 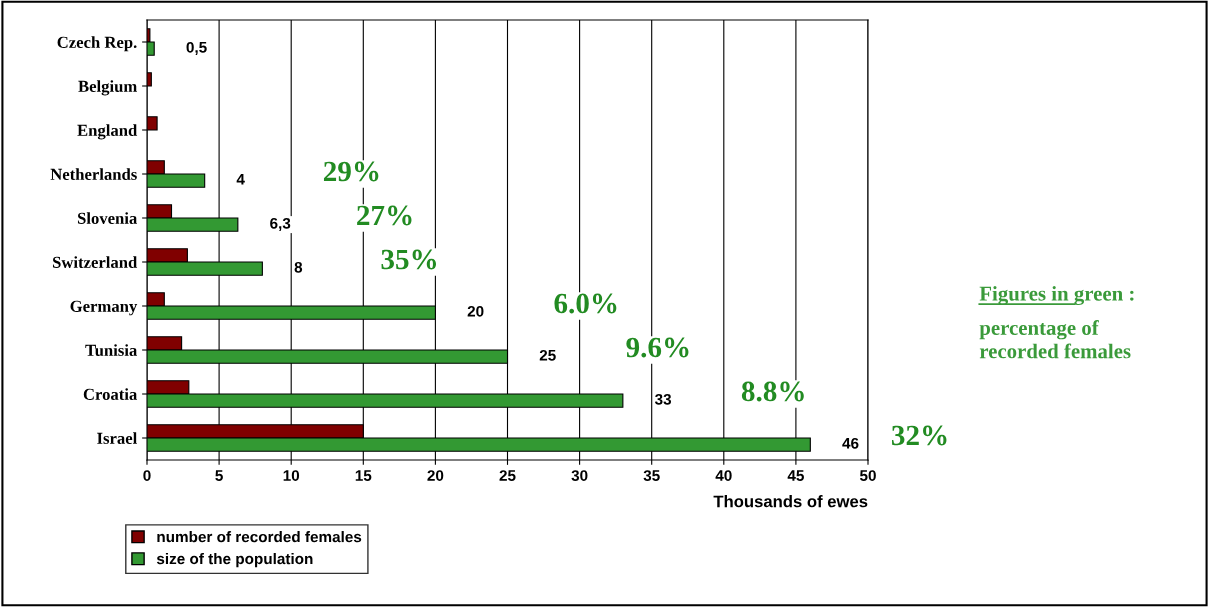 I want to click on y-tick-label: Czech Rep., so click(x=97, y=44).